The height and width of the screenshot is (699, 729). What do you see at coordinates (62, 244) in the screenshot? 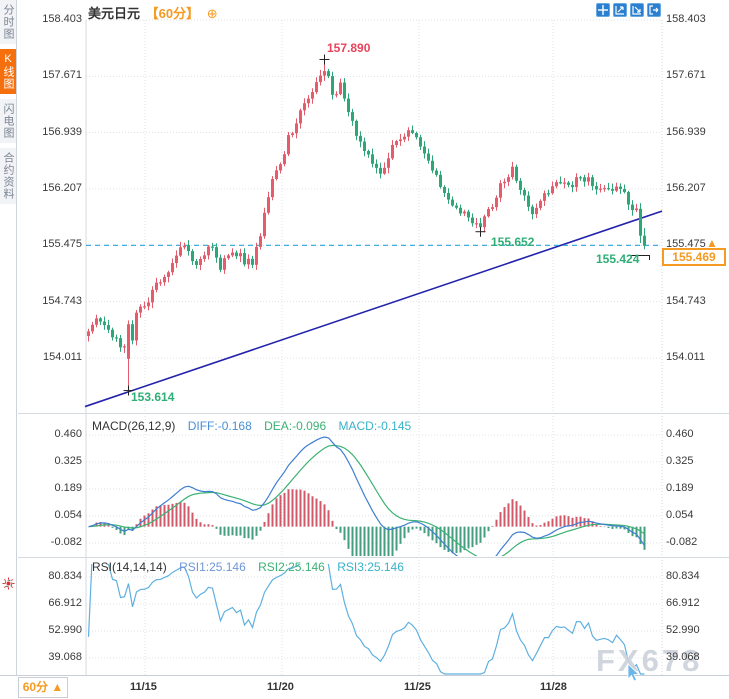
I see `main-y-axis-label: 155.475` at bounding box center [62, 244].